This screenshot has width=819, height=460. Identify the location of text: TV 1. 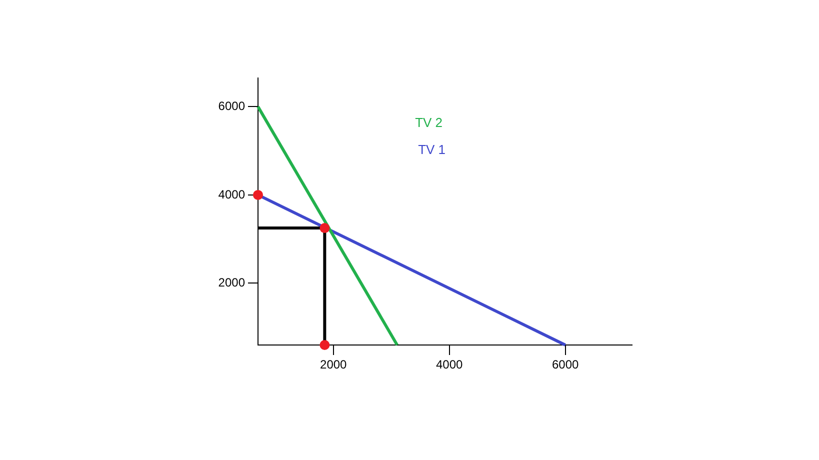
(432, 149).